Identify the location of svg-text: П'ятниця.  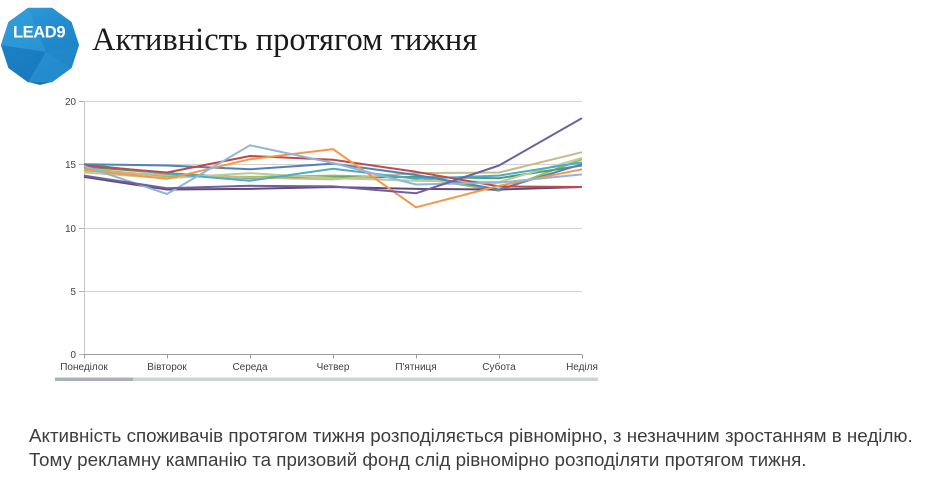
(415, 367).